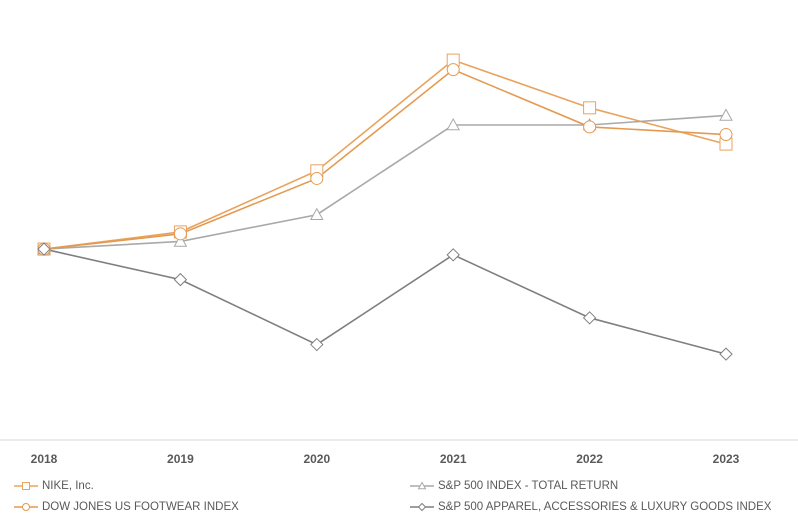  Describe the element at coordinates (44, 459) in the screenshot. I see `x-tick-label: 2018` at that location.